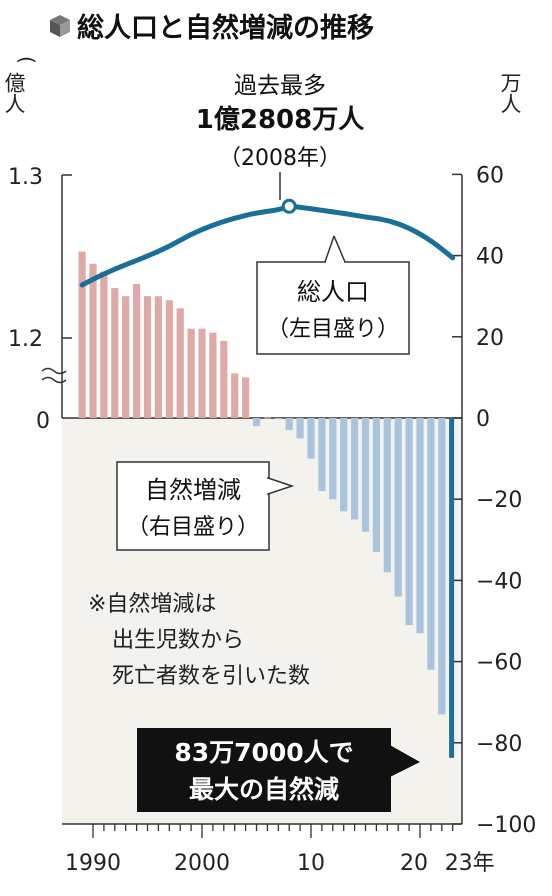 Image resolution: width=552 pixels, height=896 pixels. Describe the element at coordinates (490, 175) in the screenshot. I see `right-tick-label: 60` at that location.